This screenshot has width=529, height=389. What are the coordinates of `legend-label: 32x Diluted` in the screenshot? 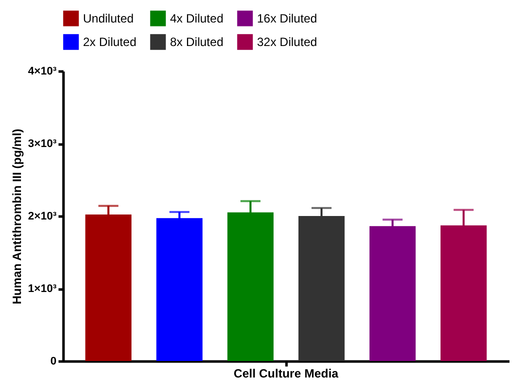 It's located at (287, 42).